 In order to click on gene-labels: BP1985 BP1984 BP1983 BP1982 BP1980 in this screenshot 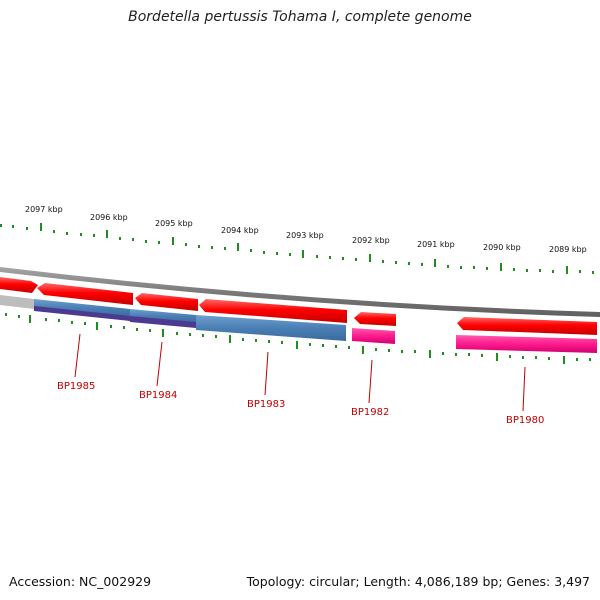, I will do `click(300, 403)`.